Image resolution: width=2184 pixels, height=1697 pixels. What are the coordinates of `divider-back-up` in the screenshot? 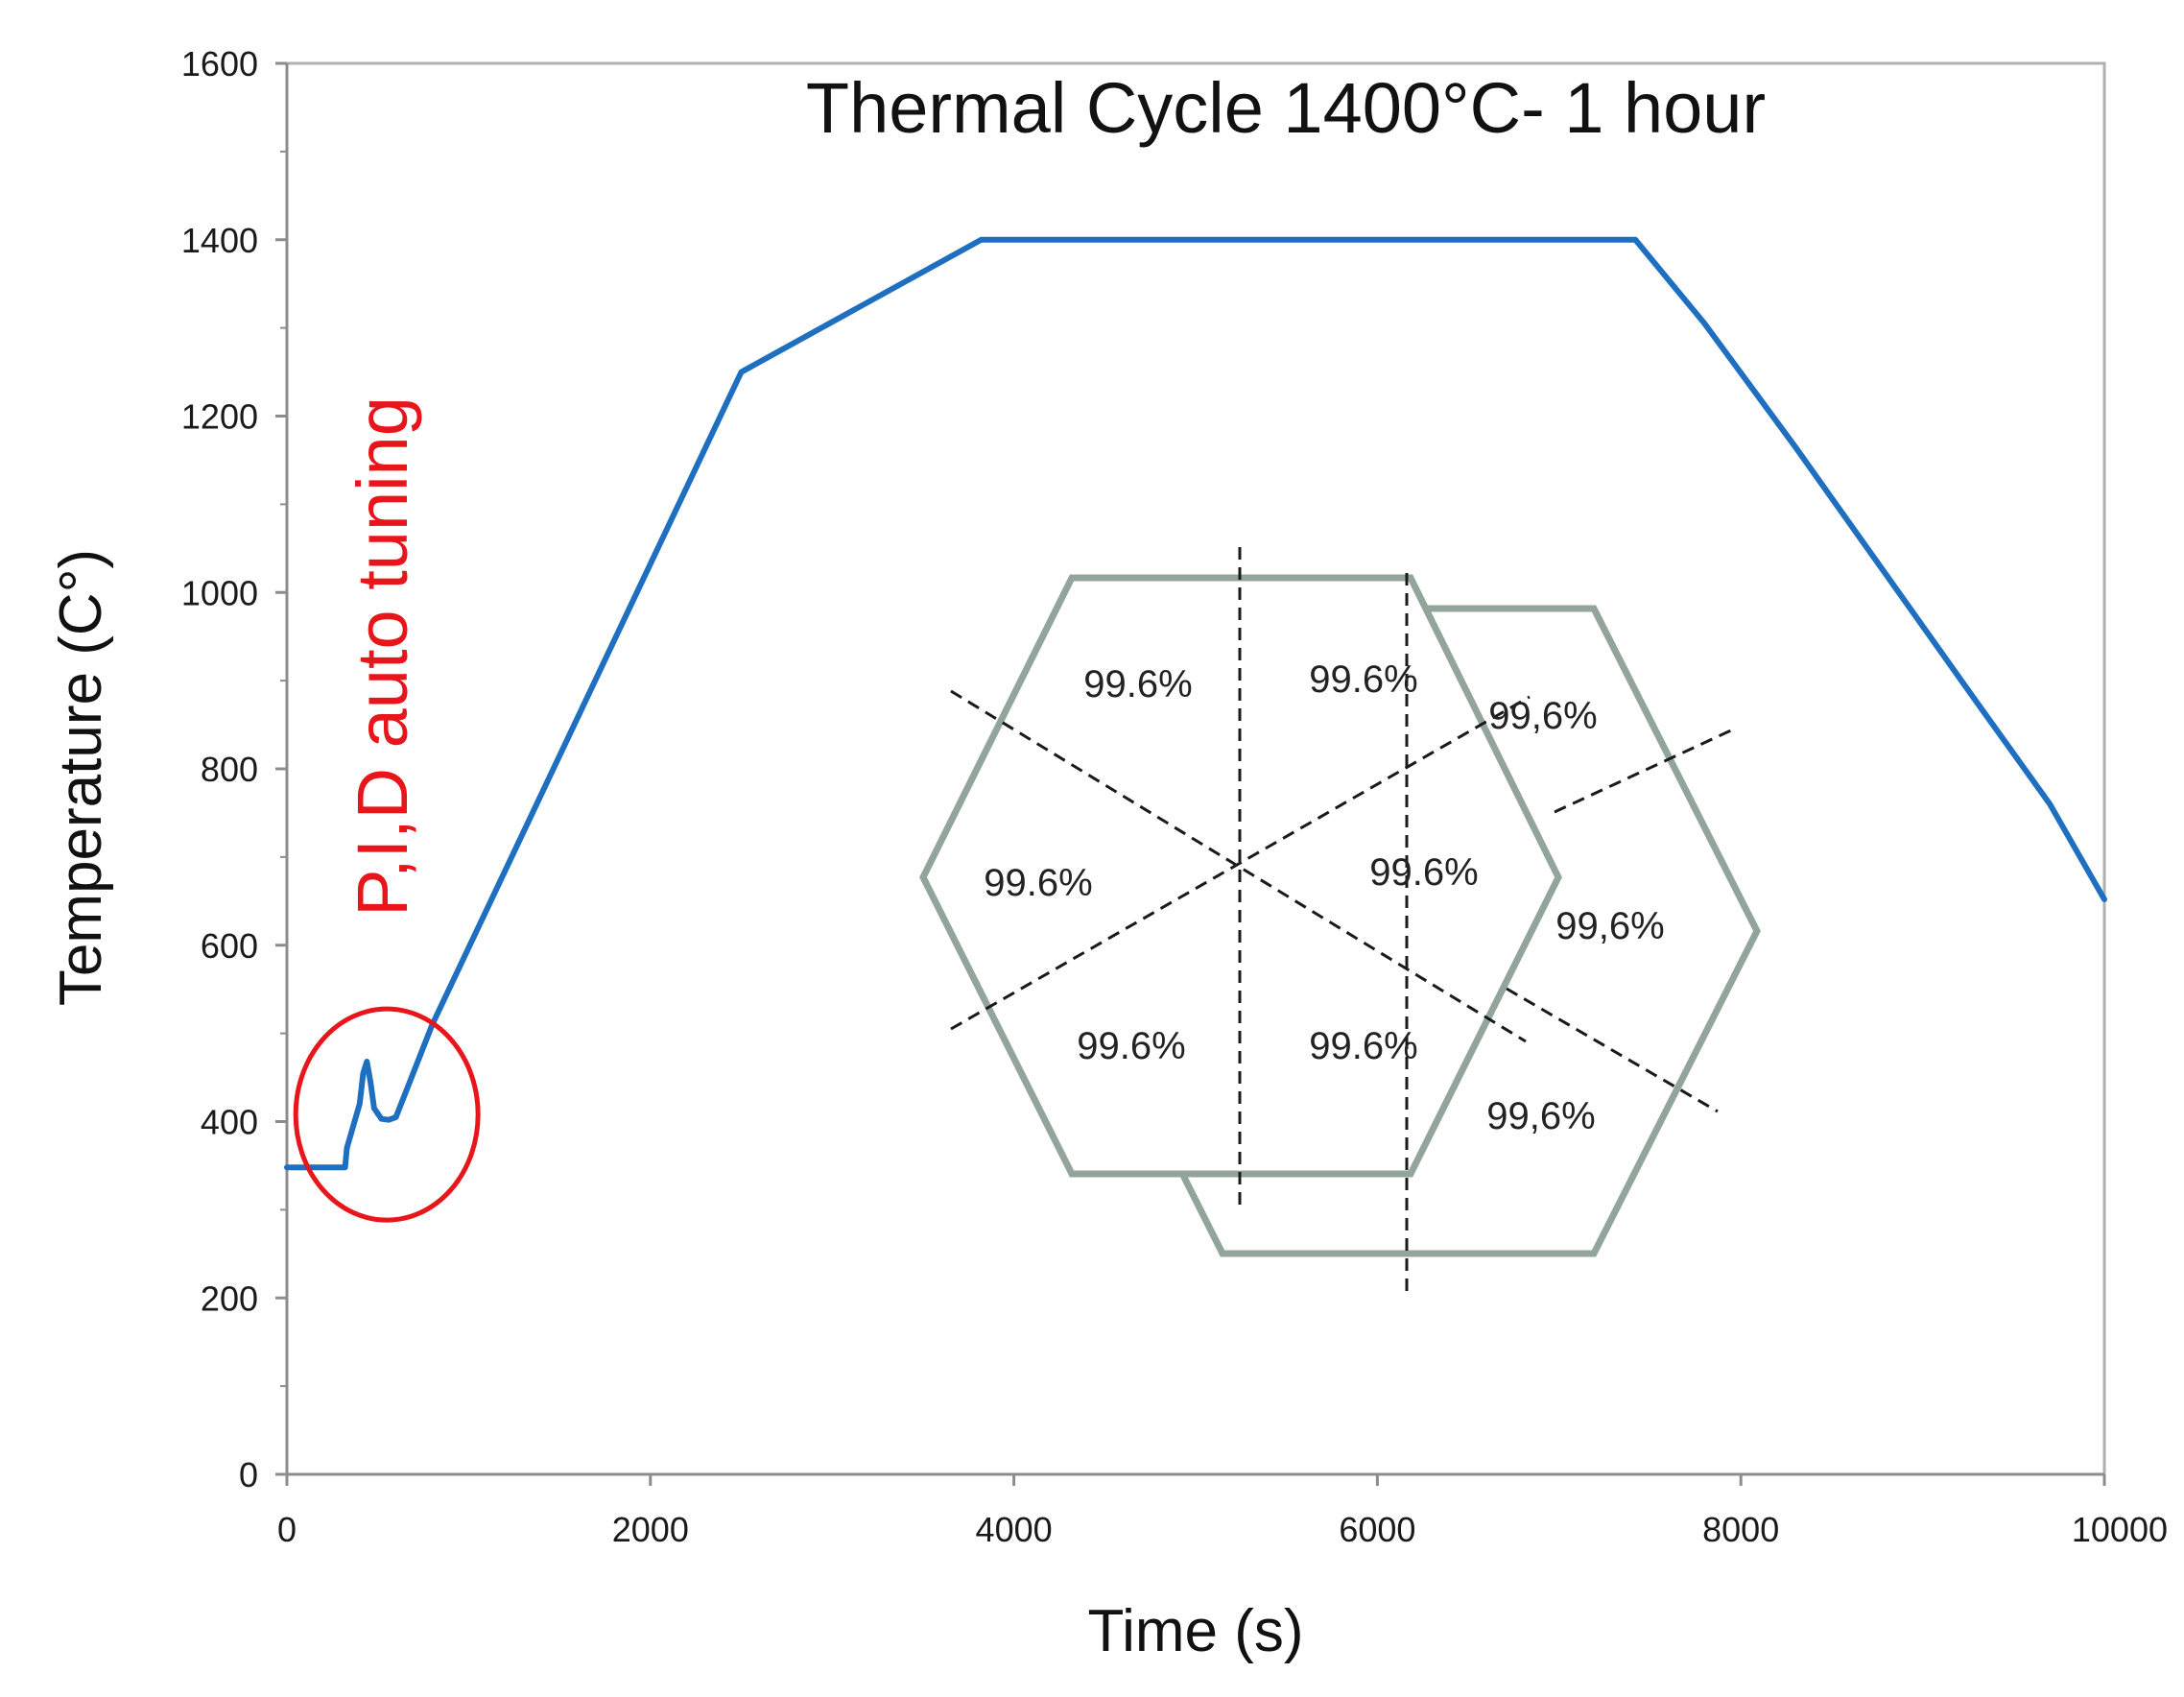 It's located at (1644, 771).